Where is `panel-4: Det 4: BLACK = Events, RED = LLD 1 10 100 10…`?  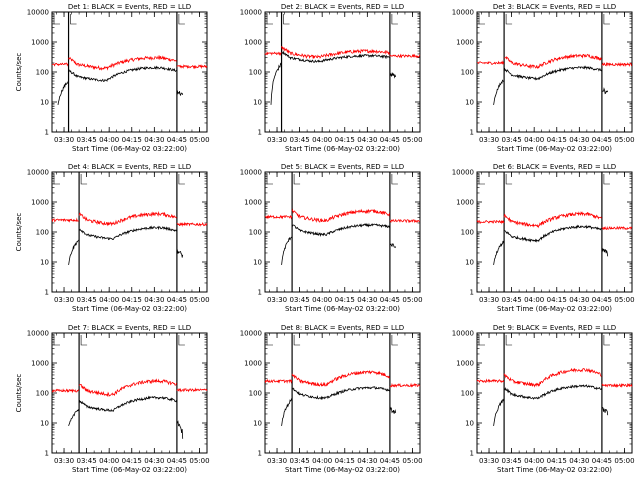 panel-4: Det 4: BLACK = Events, RED = LLD 1 10 100 10… is located at coordinates (112, 238).